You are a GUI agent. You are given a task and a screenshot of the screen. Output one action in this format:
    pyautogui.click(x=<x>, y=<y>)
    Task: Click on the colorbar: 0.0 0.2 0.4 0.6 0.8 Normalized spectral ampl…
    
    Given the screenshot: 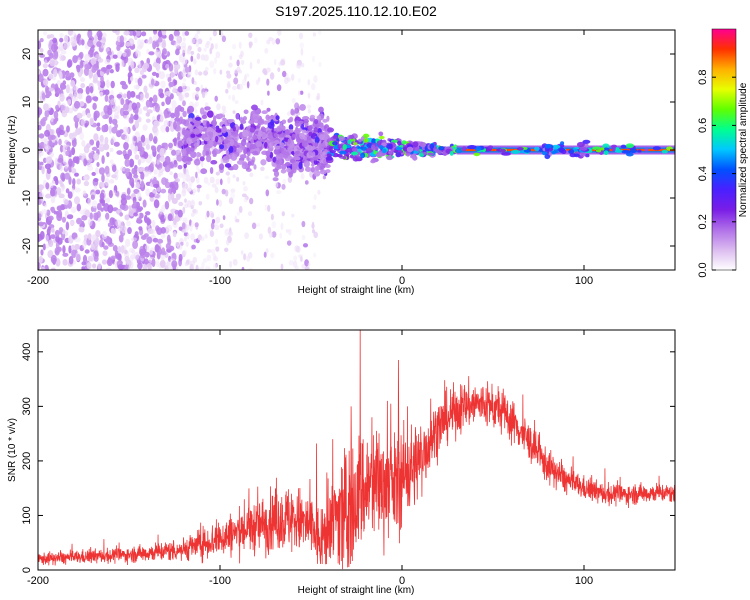 What is the action you would take?
    pyautogui.click(x=723, y=153)
    